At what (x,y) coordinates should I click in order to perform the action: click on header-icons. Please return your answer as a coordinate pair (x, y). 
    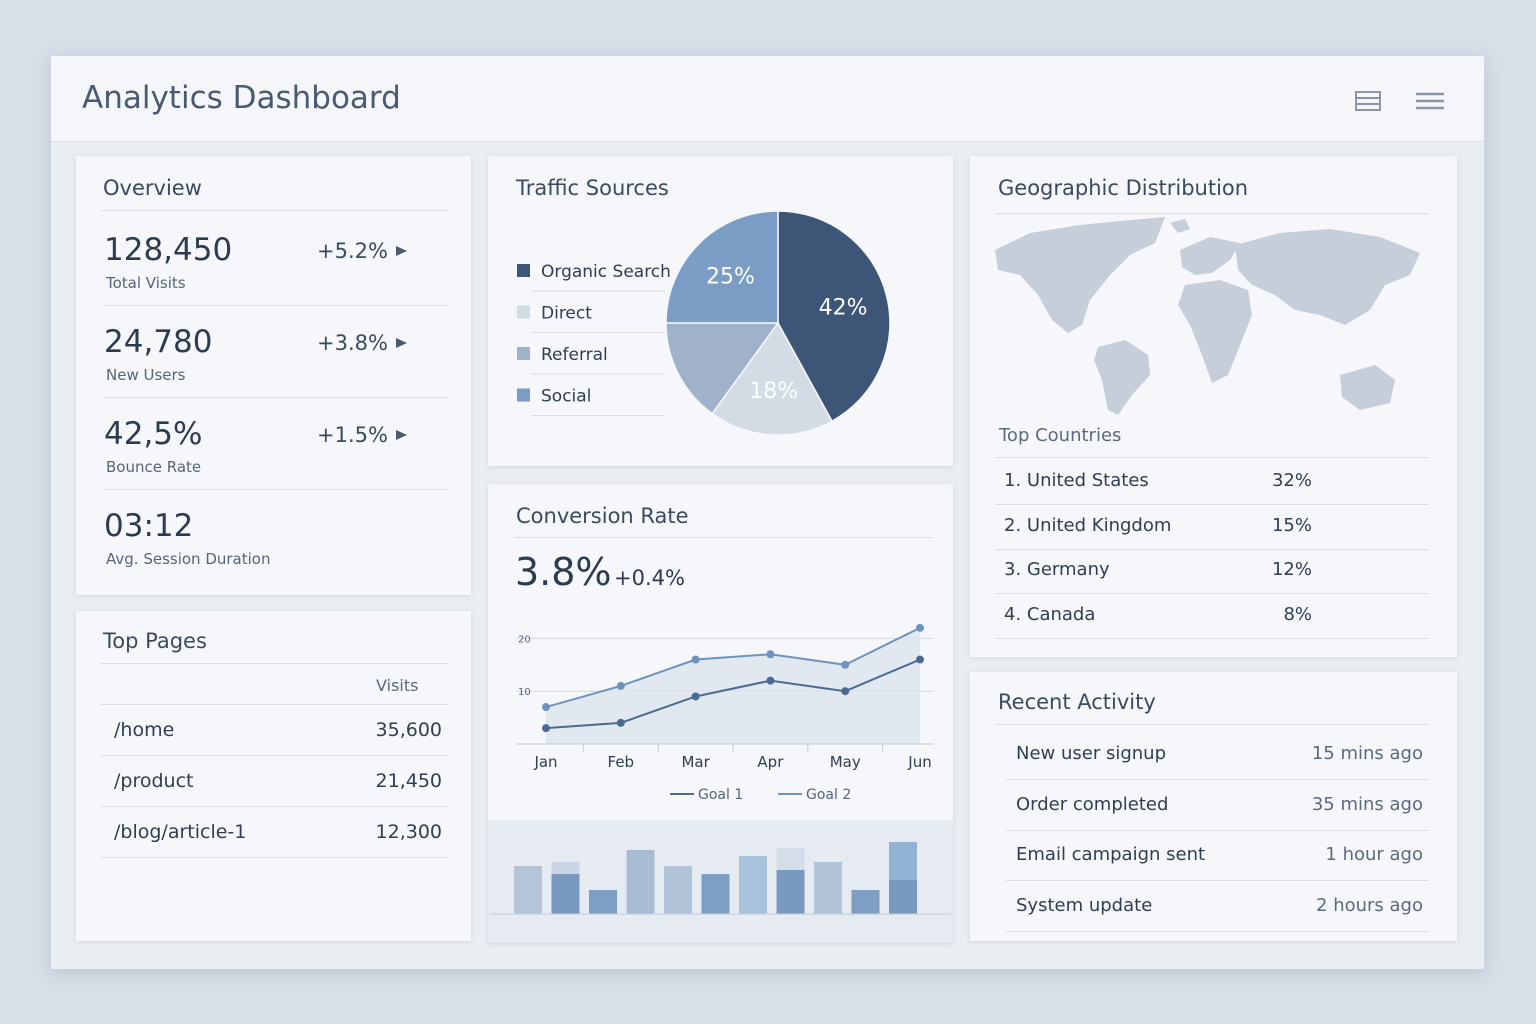
    Looking at the image, I should click on (1404, 102).